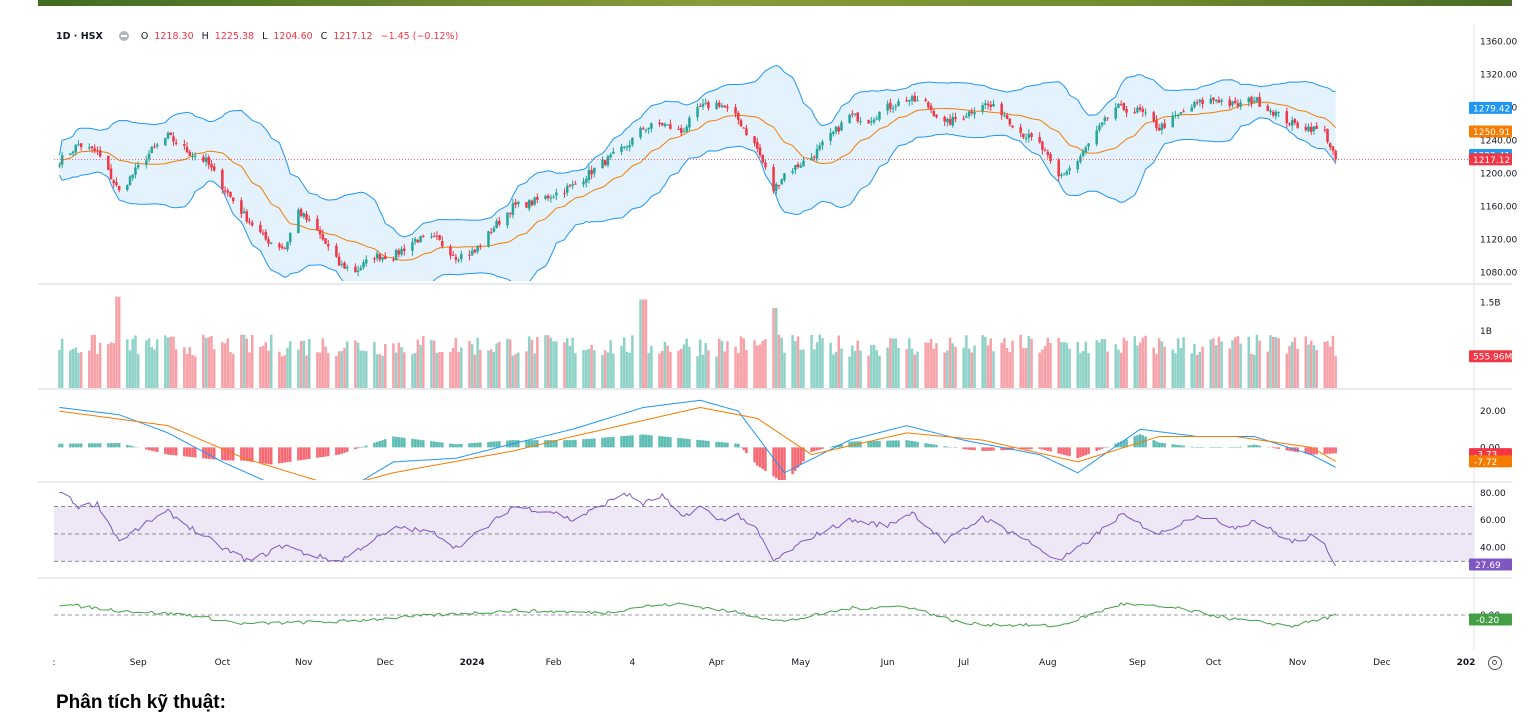 Image resolution: width=1533 pixels, height=714 pixels. I want to click on price-axis-tick: 1320.00, so click(1498, 75).